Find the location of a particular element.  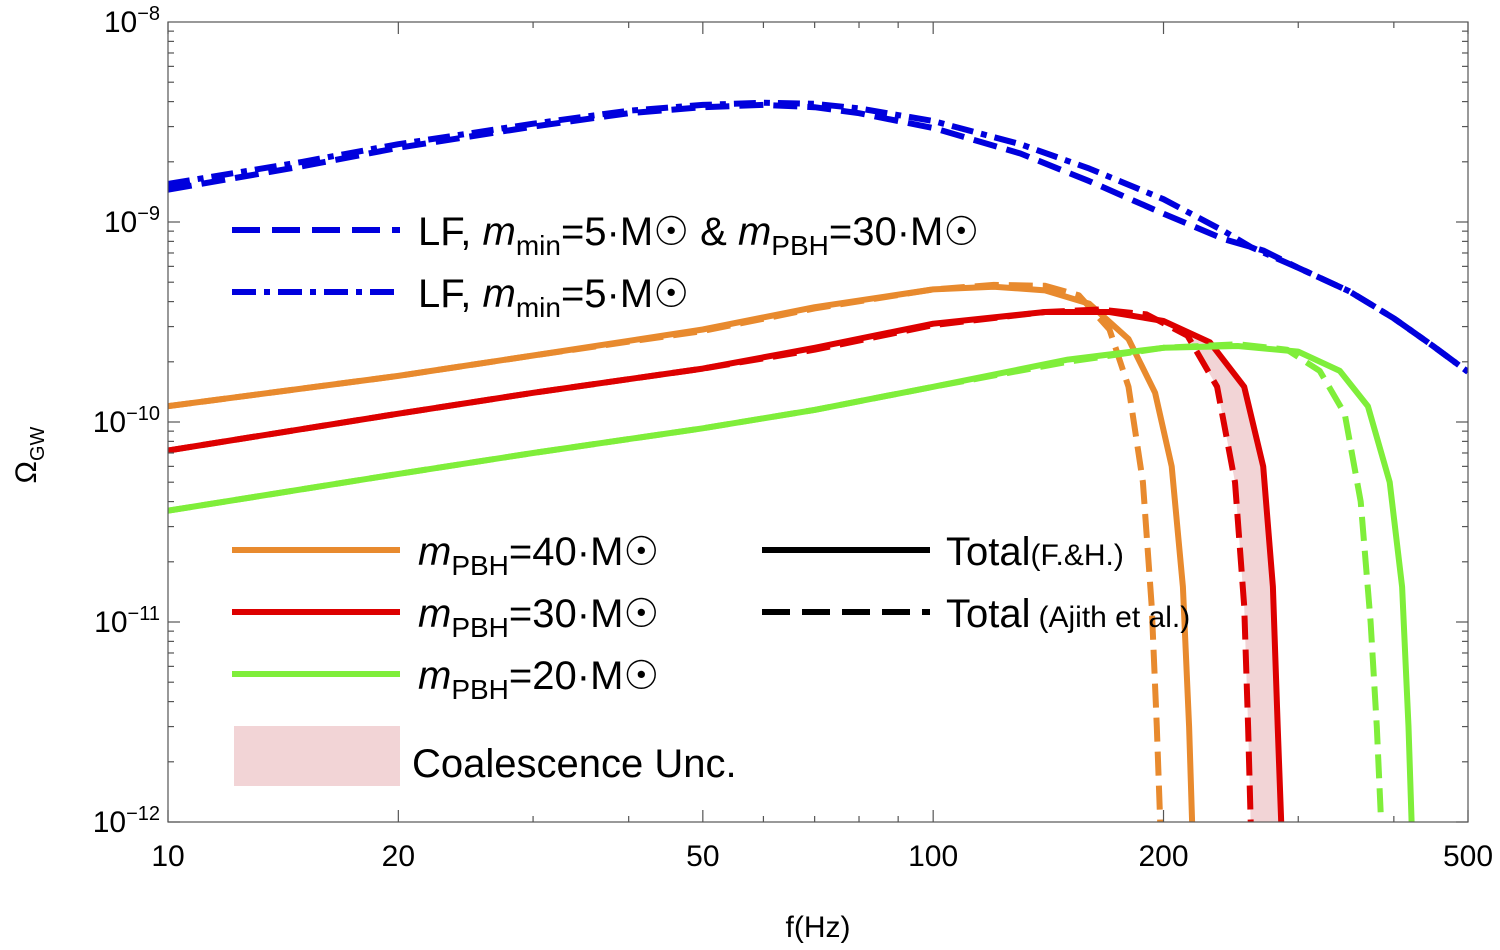

legend-lf-dash: LF, mmin=5·M☉ & mPBH=30·M☉ is located at coordinates (605, 235).